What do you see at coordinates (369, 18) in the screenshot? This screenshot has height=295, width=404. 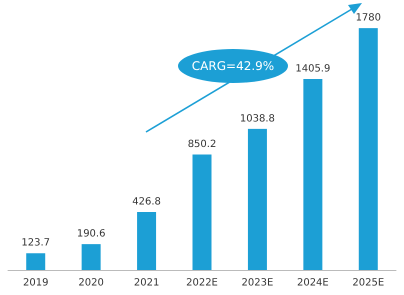 I see `data-label: 1780` at bounding box center [369, 18].